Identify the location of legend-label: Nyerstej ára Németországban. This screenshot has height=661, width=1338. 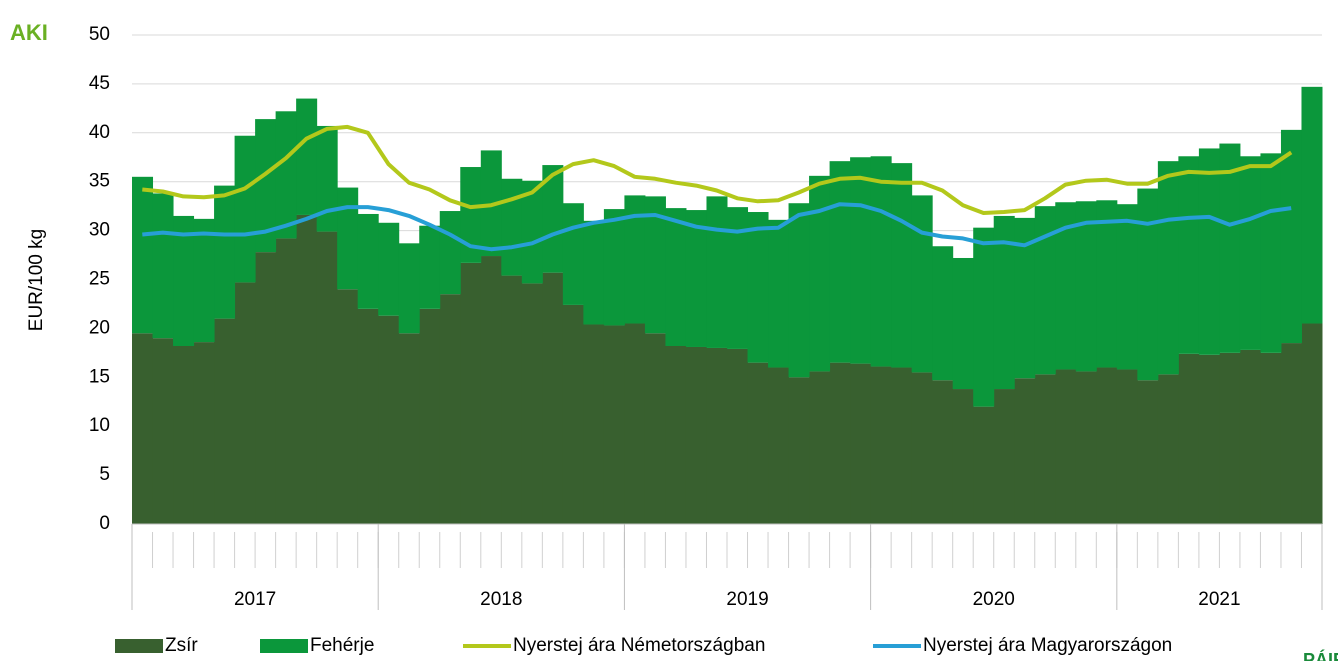
(639, 645).